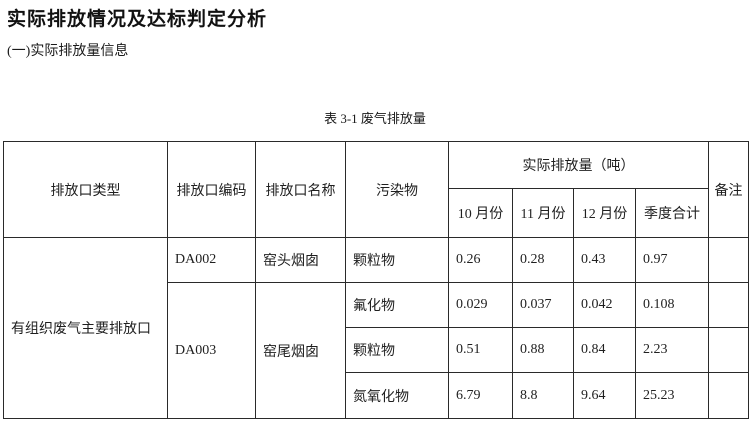  Describe the element at coordinates (578, 165) in the screenshot. I see `header-actual-emission: 实际排放量（吨）` at that location.